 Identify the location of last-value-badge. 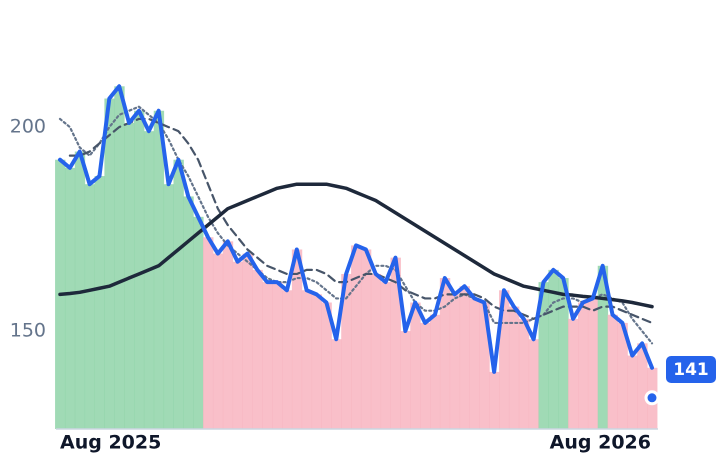
(691, 369).